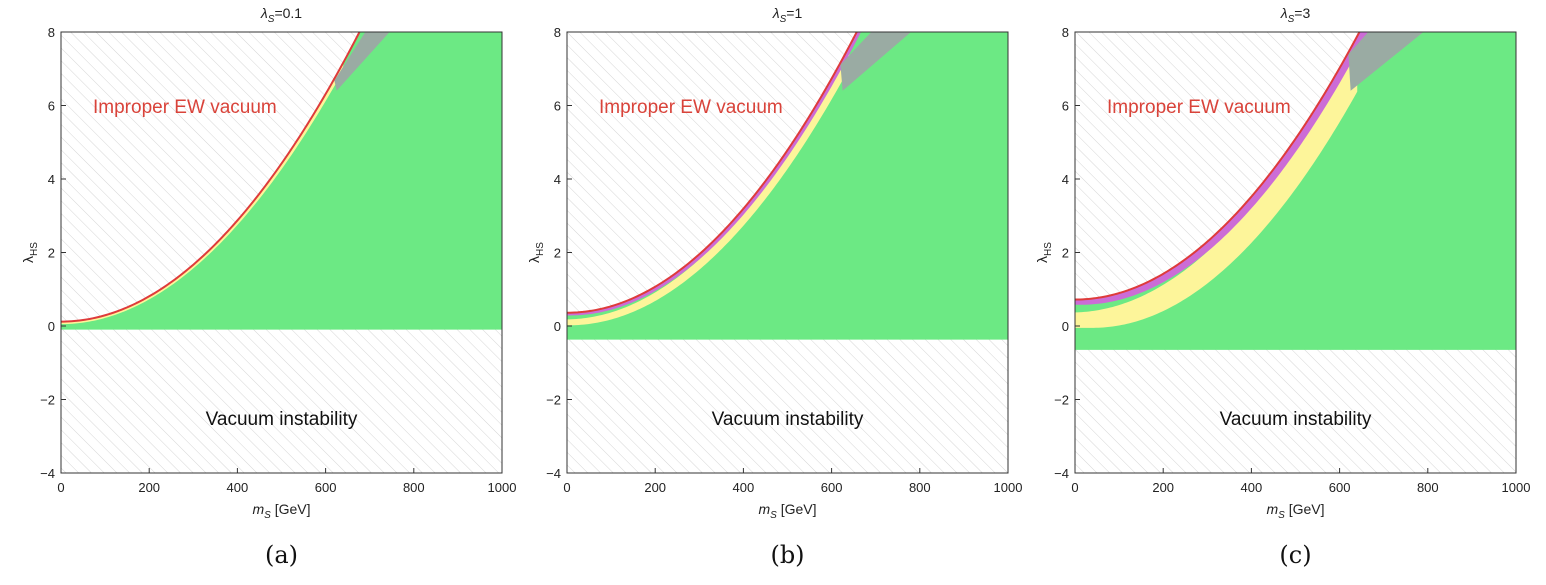  Describe the element at coordinates (281, 555) in the screenshot. I see `panel-caption: (a)` at that location.